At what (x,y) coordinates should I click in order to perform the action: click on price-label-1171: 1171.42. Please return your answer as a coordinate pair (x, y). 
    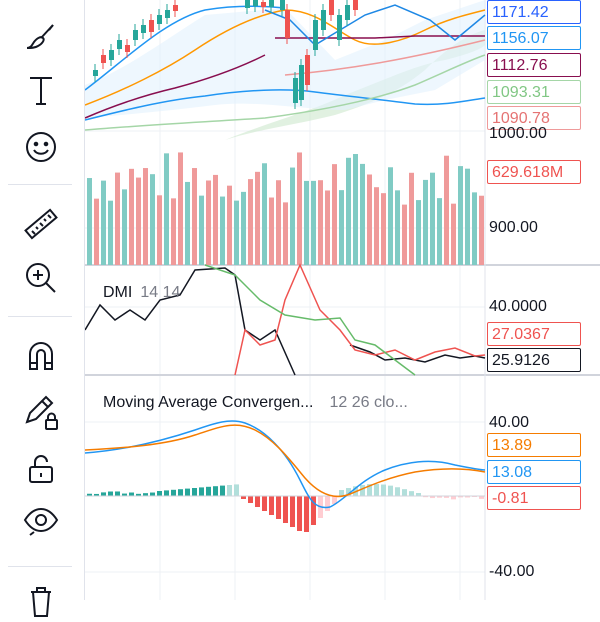
    Looking at the image, I should click on (534, 12).